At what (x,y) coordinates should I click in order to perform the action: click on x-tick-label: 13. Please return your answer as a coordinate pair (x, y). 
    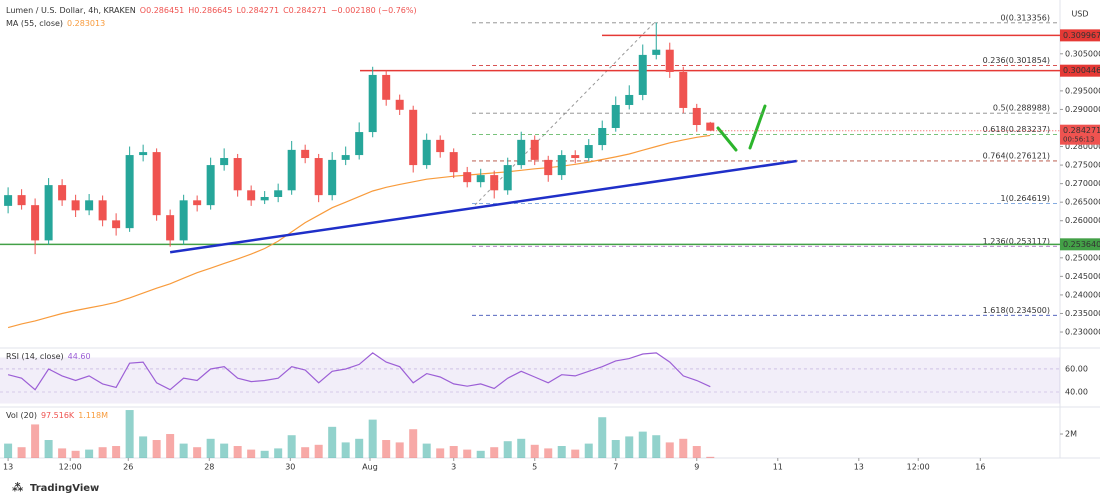
    Looking at the image, I should click on (8, 467).